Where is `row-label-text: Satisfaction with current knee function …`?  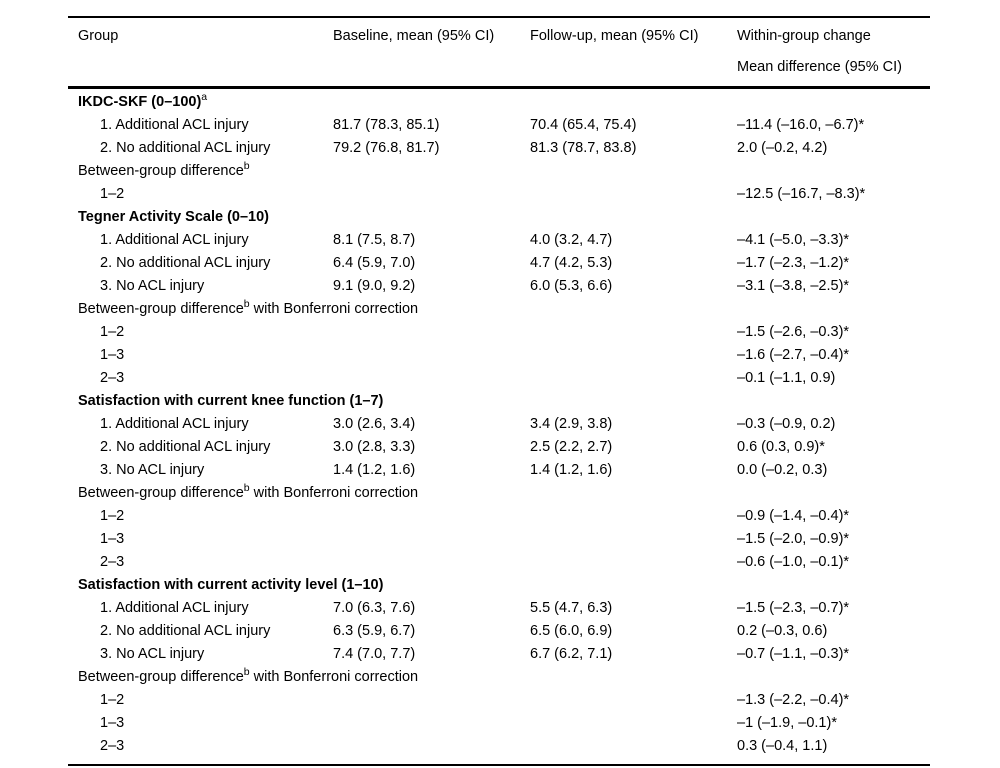
row-label-text: Satisfaction with current knee function … is located at coordinates (231, 401).